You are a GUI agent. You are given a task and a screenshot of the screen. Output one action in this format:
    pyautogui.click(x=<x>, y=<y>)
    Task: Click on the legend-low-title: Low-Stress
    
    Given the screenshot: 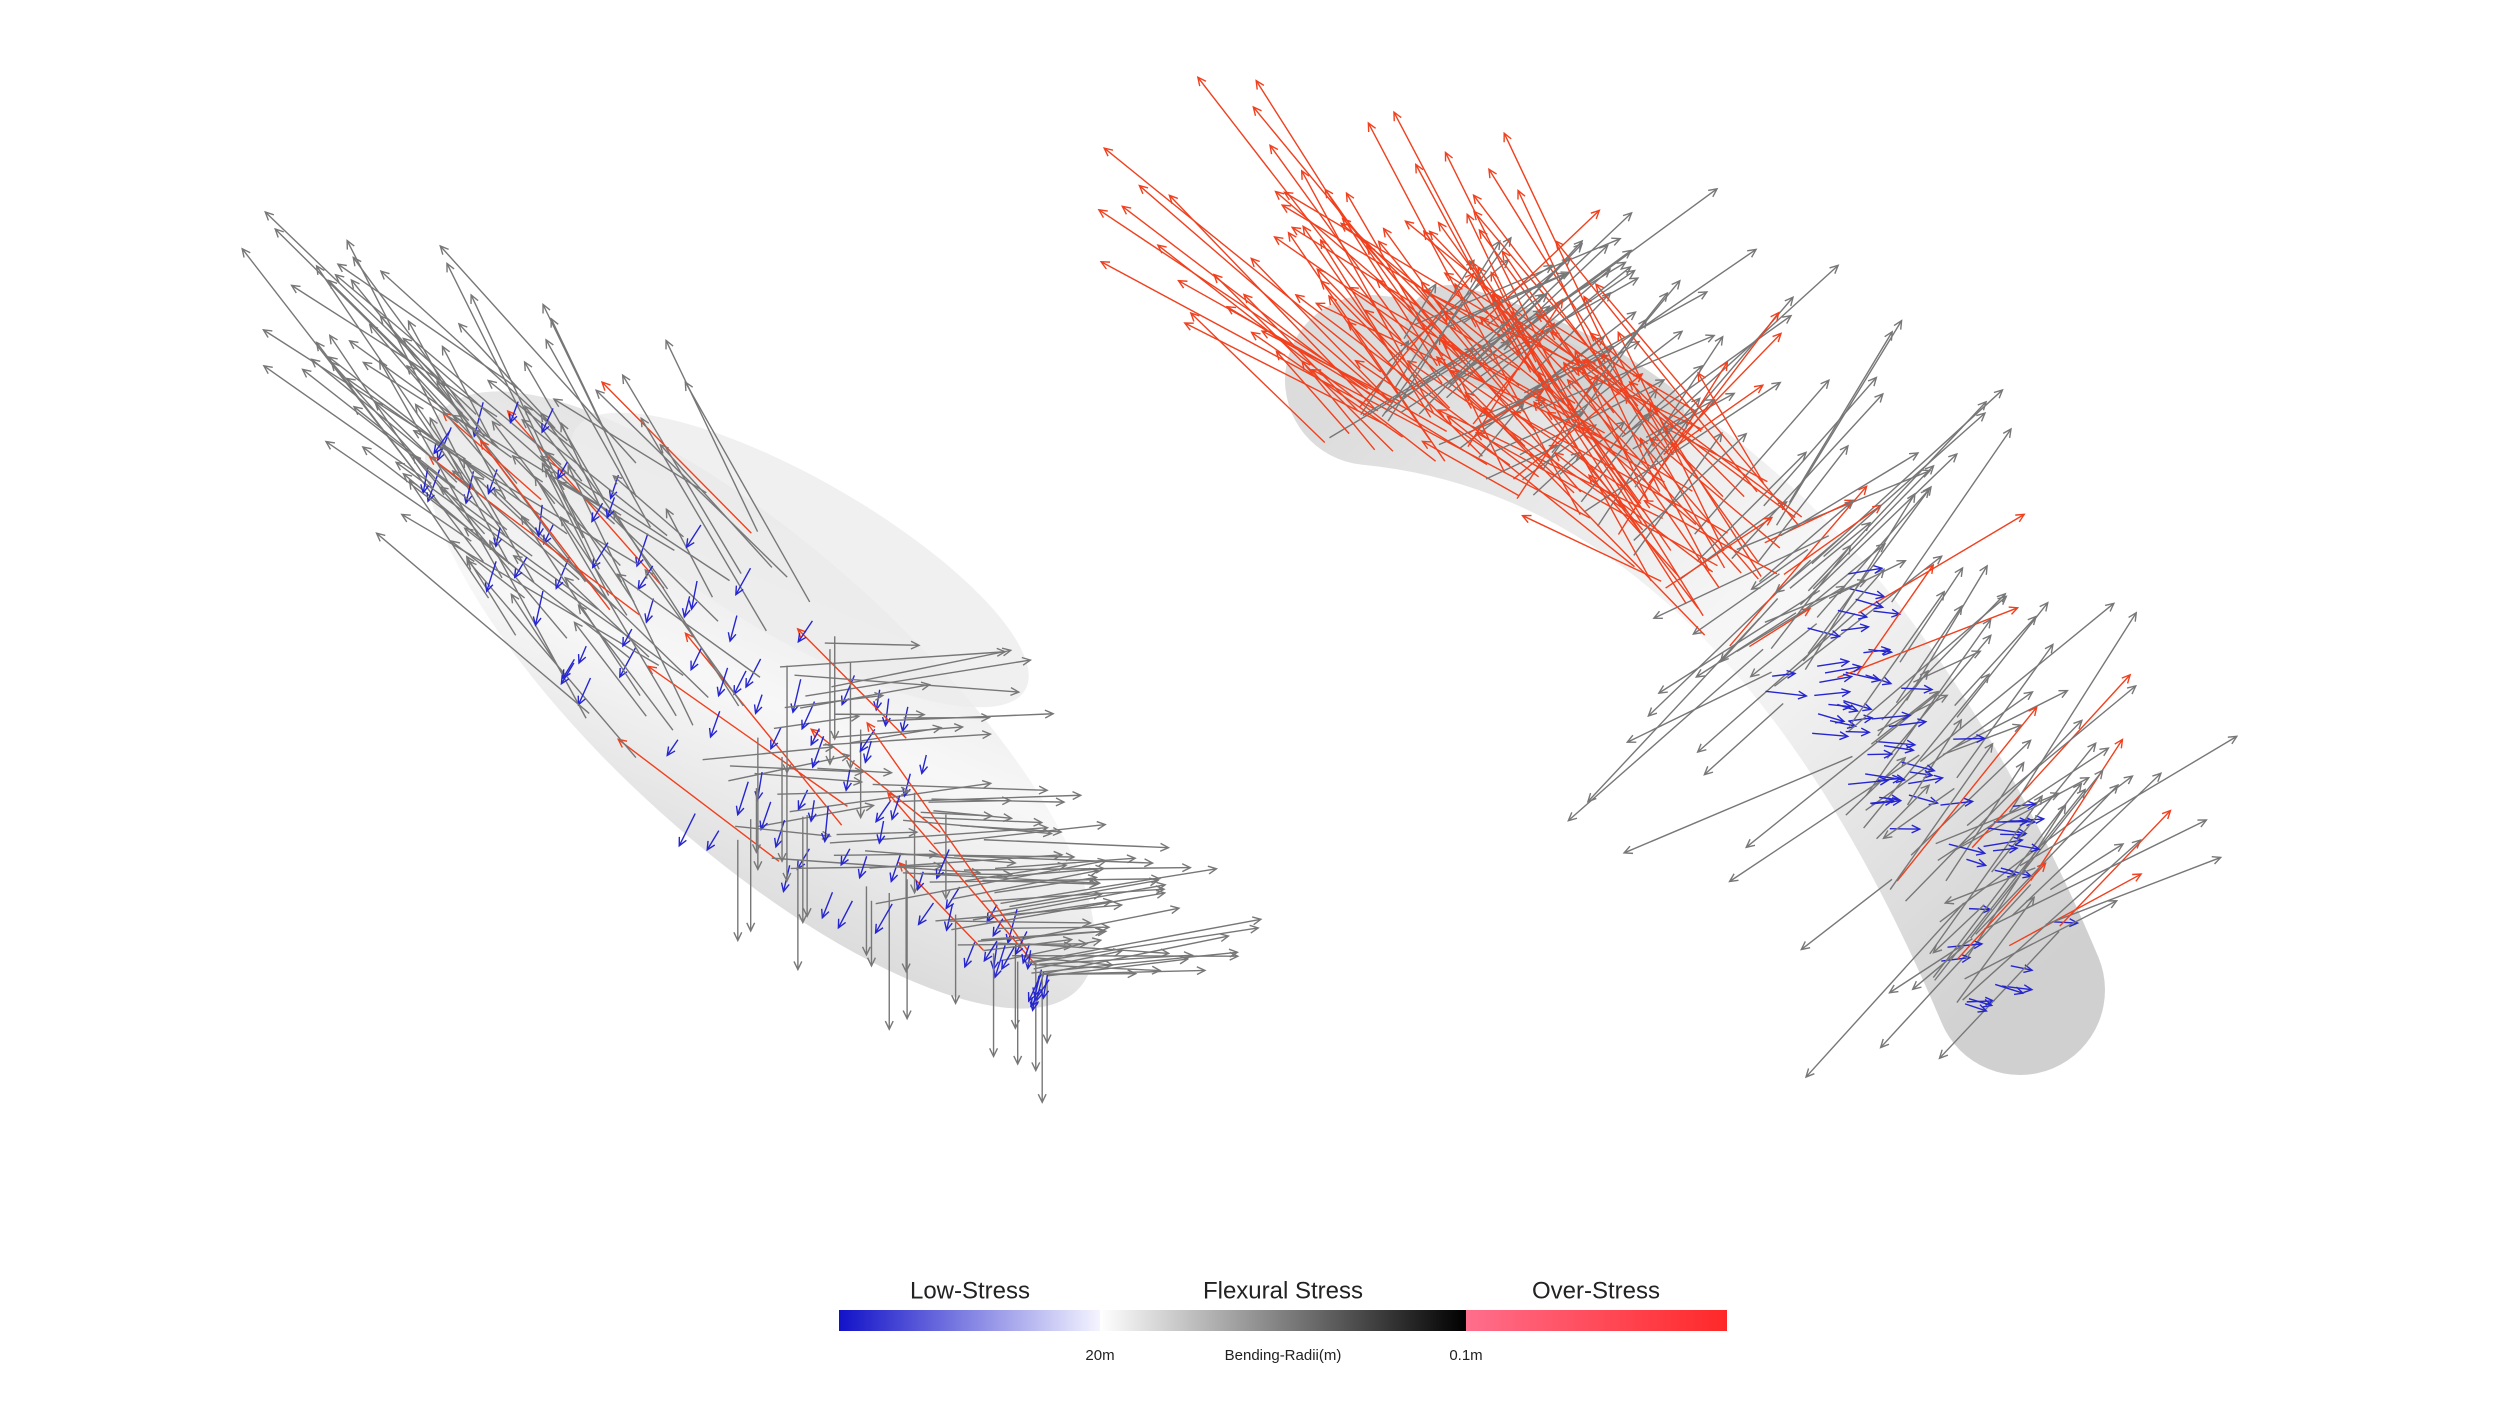 What is the action you would take?
    pyautogui.click(x=970, y=1290)
    